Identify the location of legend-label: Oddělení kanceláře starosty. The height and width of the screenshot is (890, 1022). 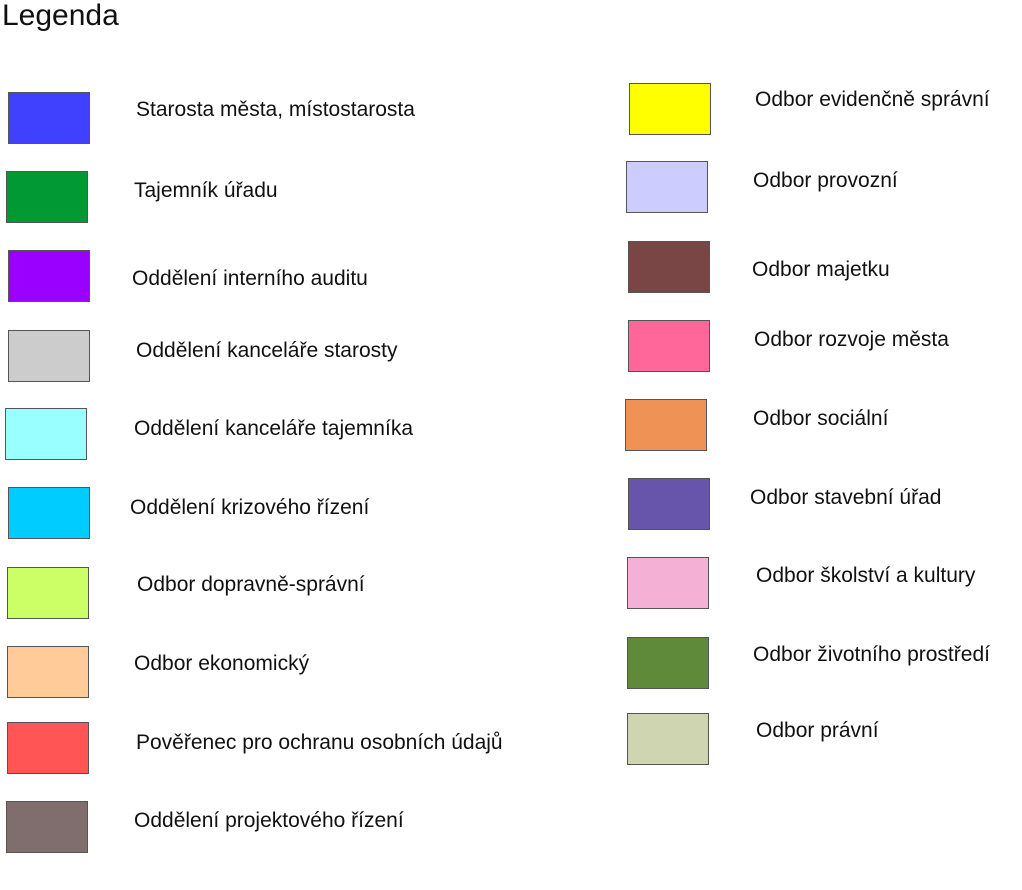
(267, 350).